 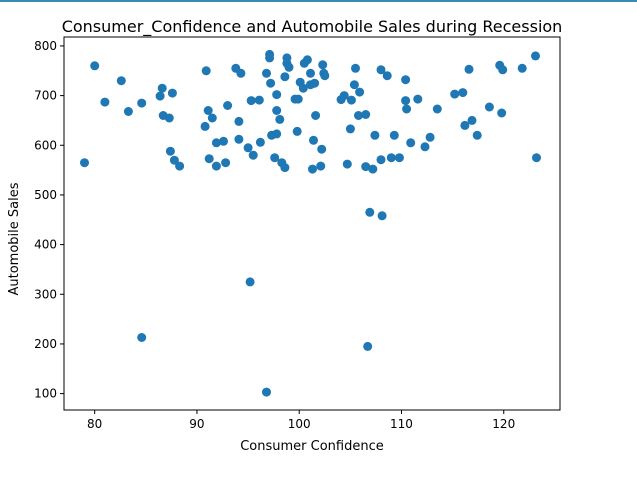 What do you see at coordinates (45, 394) in the screenshot?
I see `y-tick-label: 100` at bounding box center [45, 394].